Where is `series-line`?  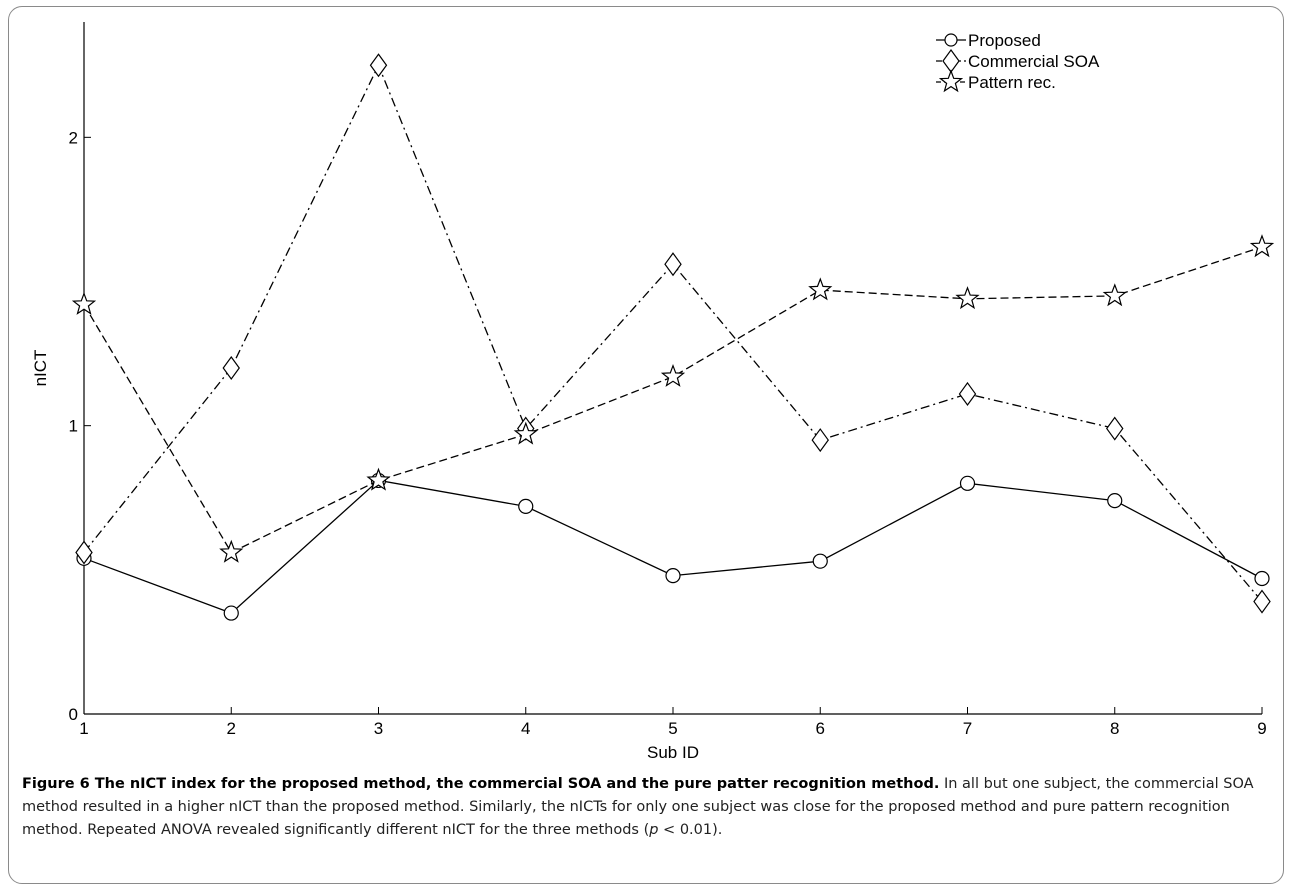 series-line is located at coordinates (673, 546).